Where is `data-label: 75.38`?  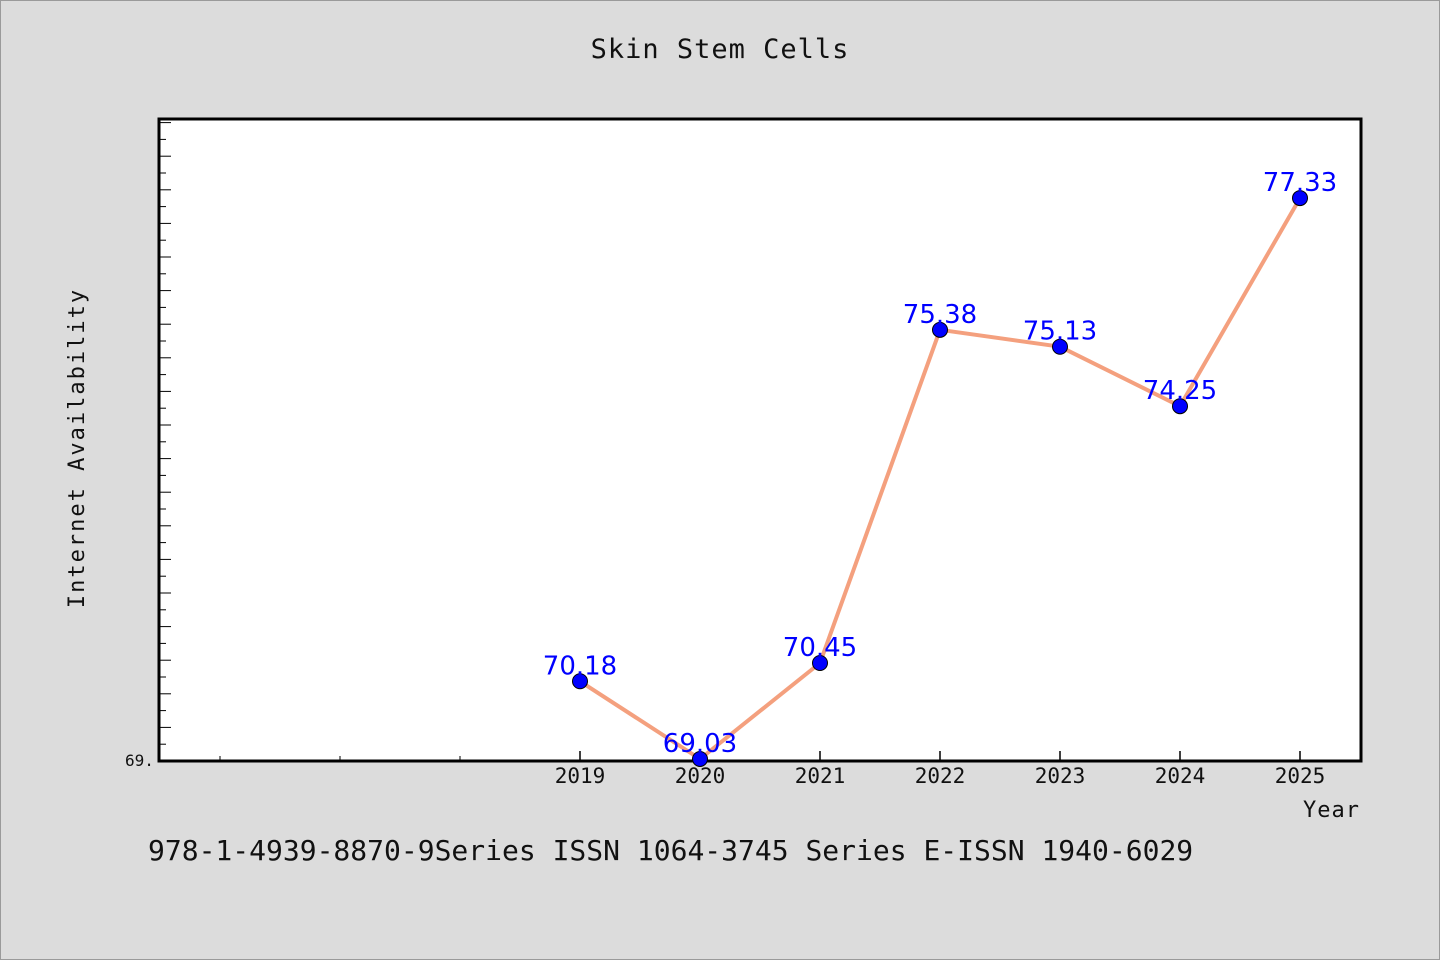 data-label: 75.38 is located at coordinates (940, 315).